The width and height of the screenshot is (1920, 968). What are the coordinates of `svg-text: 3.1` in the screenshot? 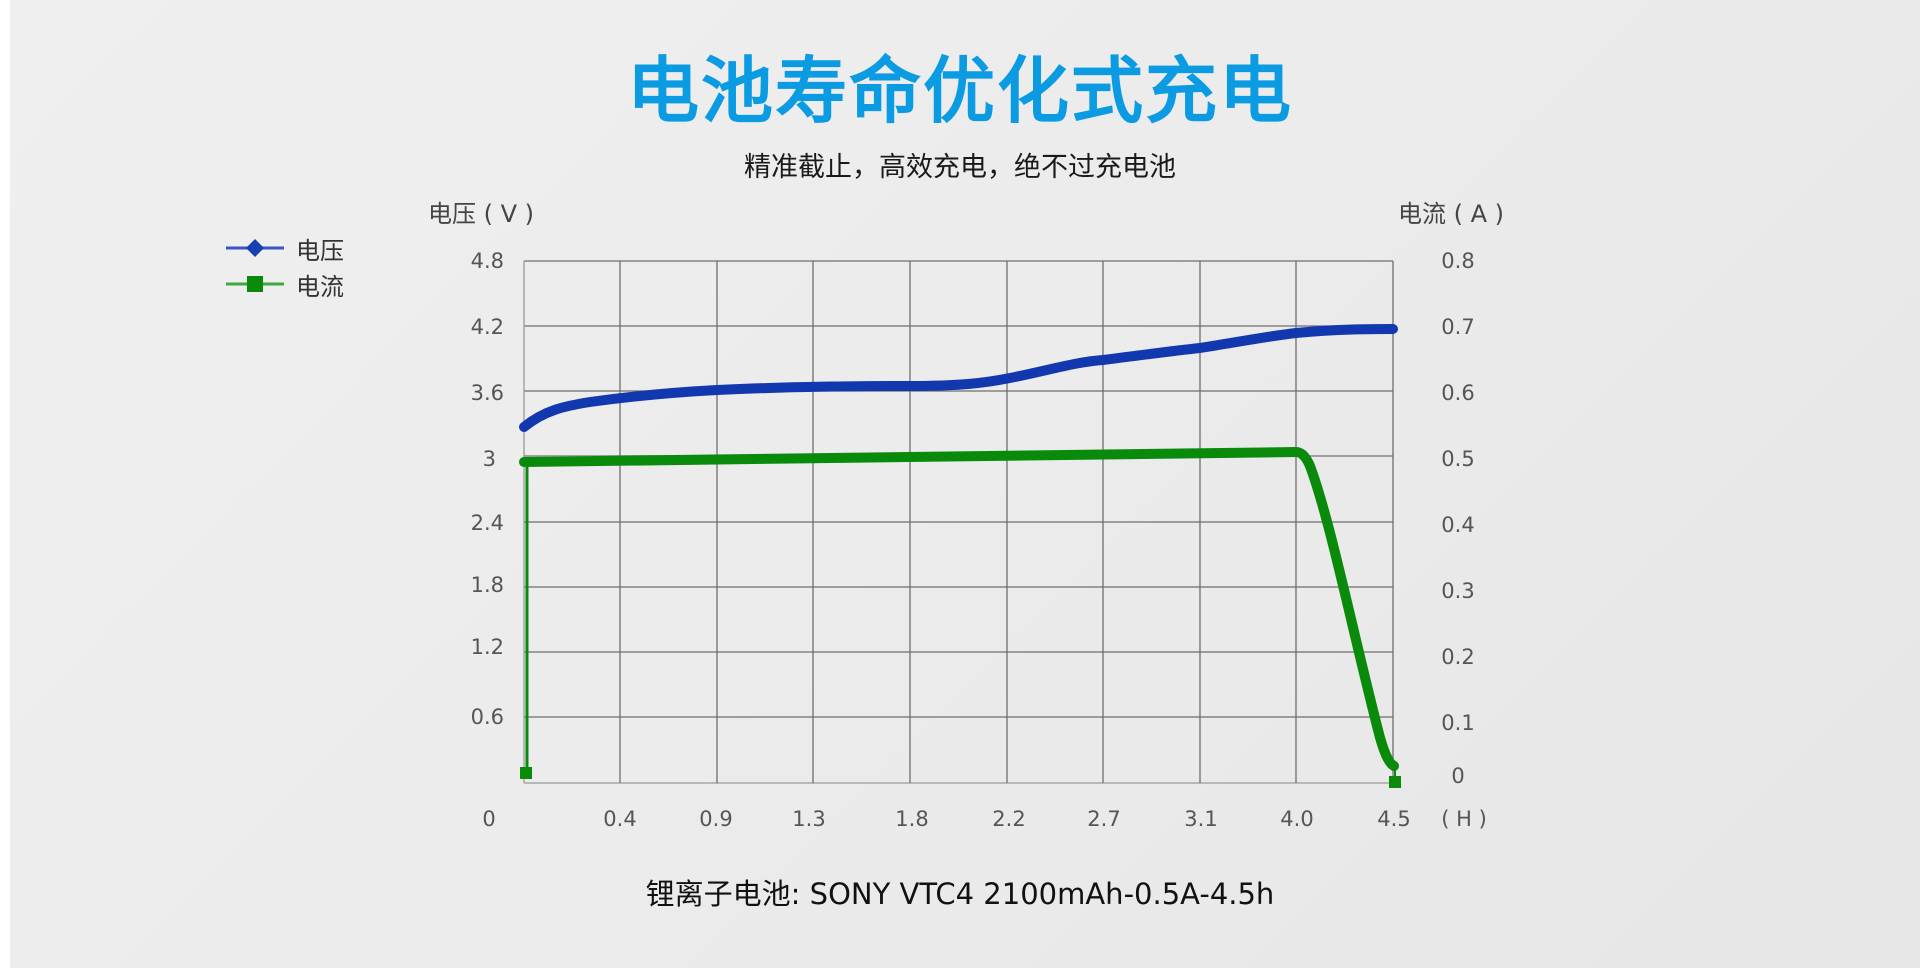 It's located at (1200, 819).